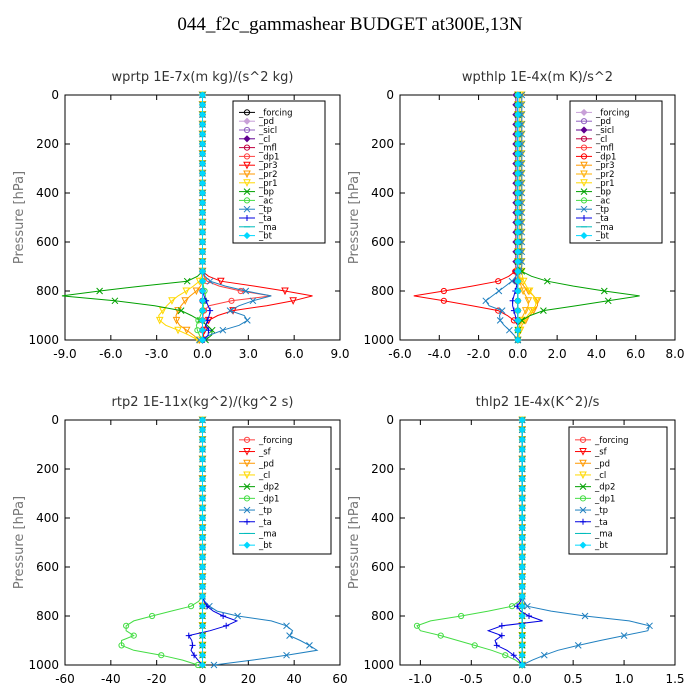 The width and height of the screenshot is (700, 700). Describe the element at coordinates (268, 166) in the screenshot. I see `legend-entry: _pr3` at that location.